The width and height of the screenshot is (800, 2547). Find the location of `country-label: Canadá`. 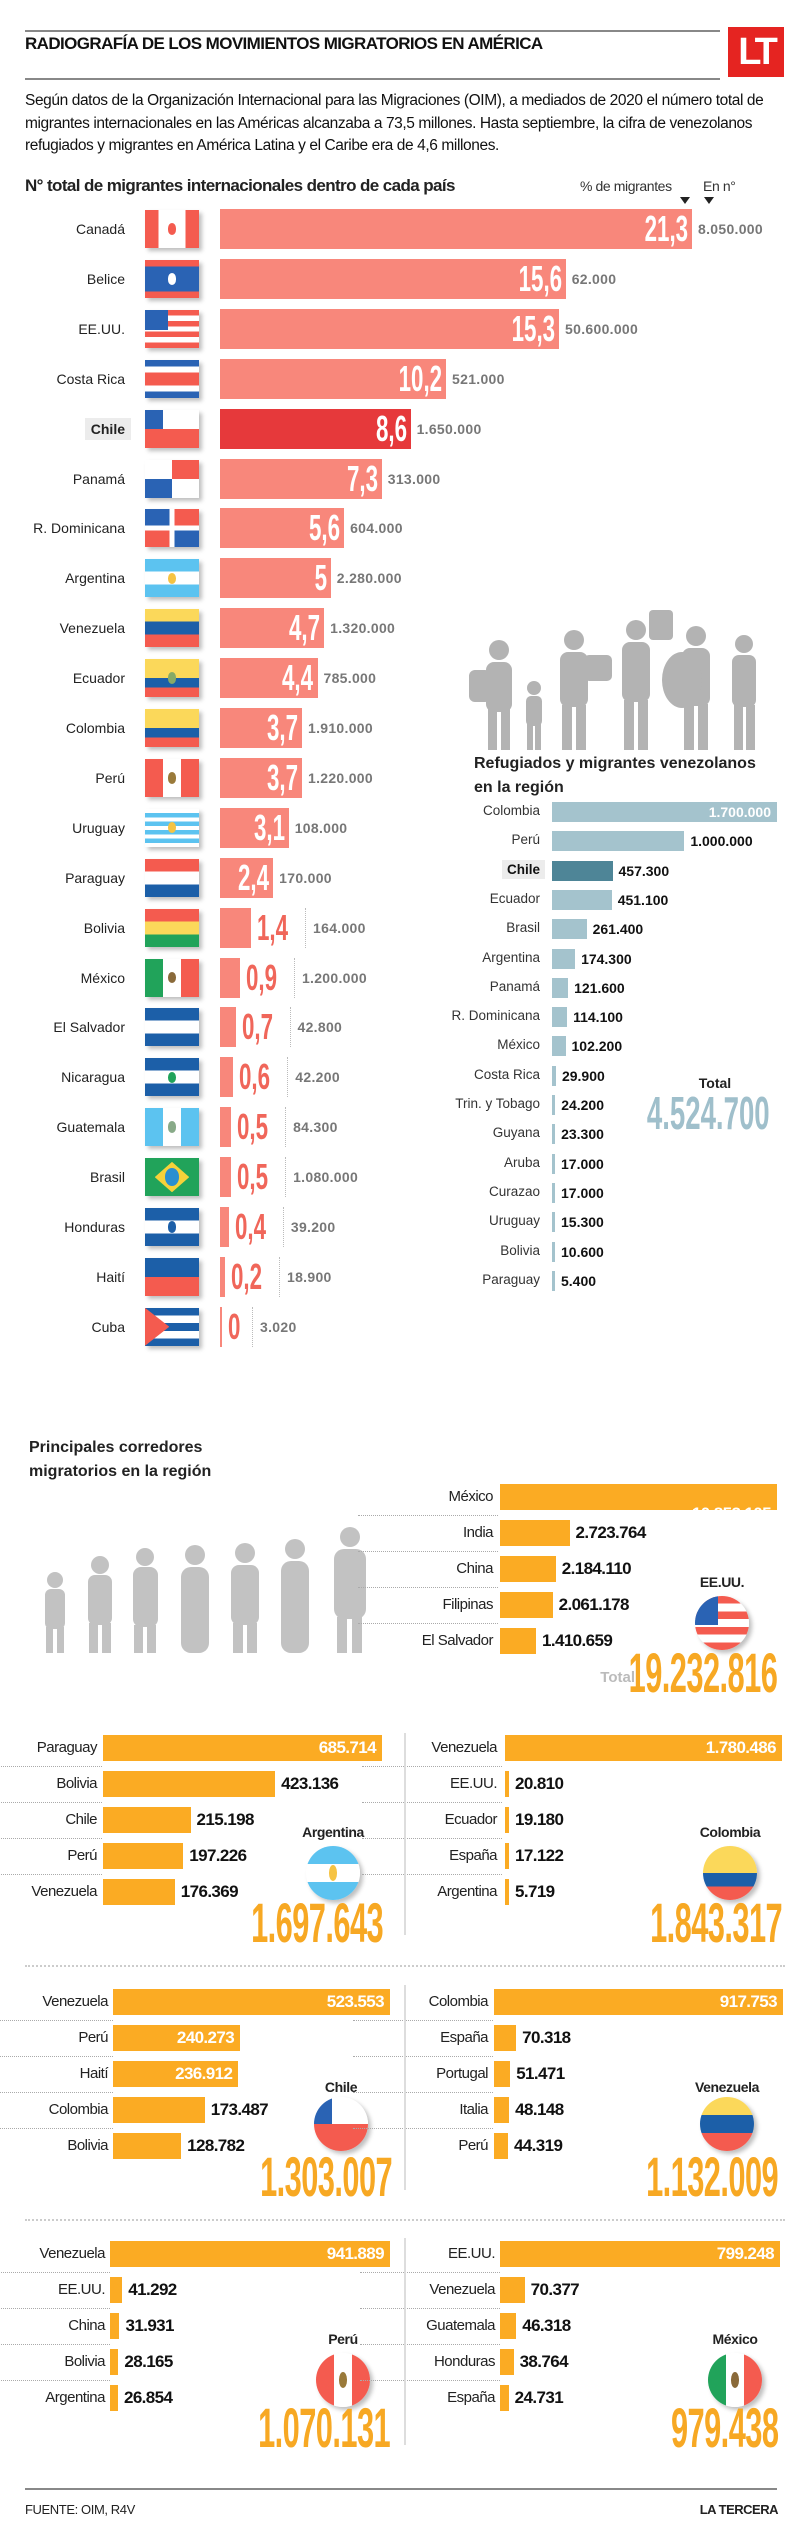

country-label: Canadá is located at coordinates (100, 229).